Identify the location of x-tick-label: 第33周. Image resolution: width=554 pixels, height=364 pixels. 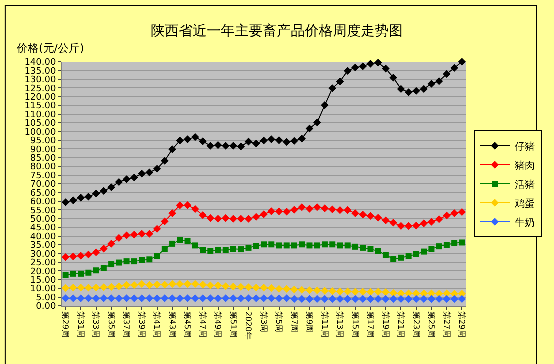
(96, 325).